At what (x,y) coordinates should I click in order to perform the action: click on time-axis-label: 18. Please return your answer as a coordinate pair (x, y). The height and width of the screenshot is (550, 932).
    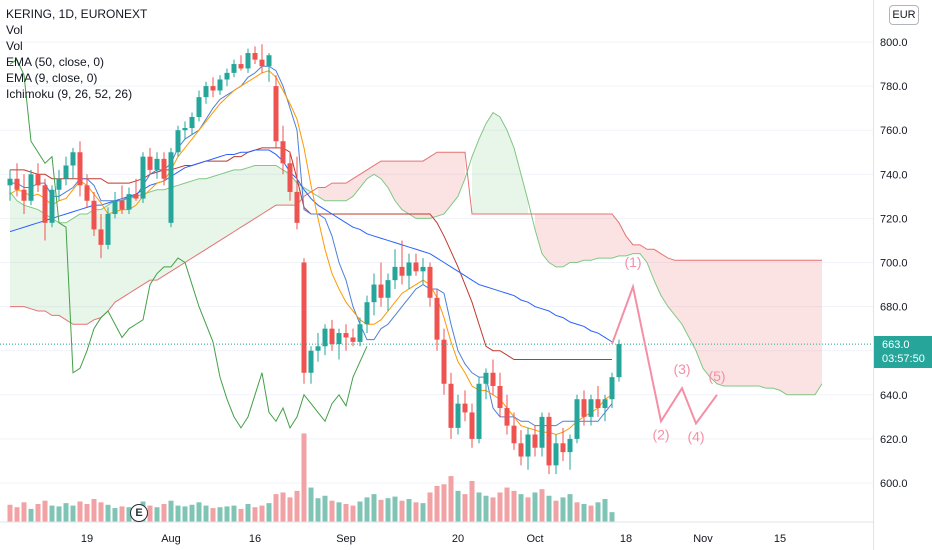
    Looking at the image, I should click on (626, 539).